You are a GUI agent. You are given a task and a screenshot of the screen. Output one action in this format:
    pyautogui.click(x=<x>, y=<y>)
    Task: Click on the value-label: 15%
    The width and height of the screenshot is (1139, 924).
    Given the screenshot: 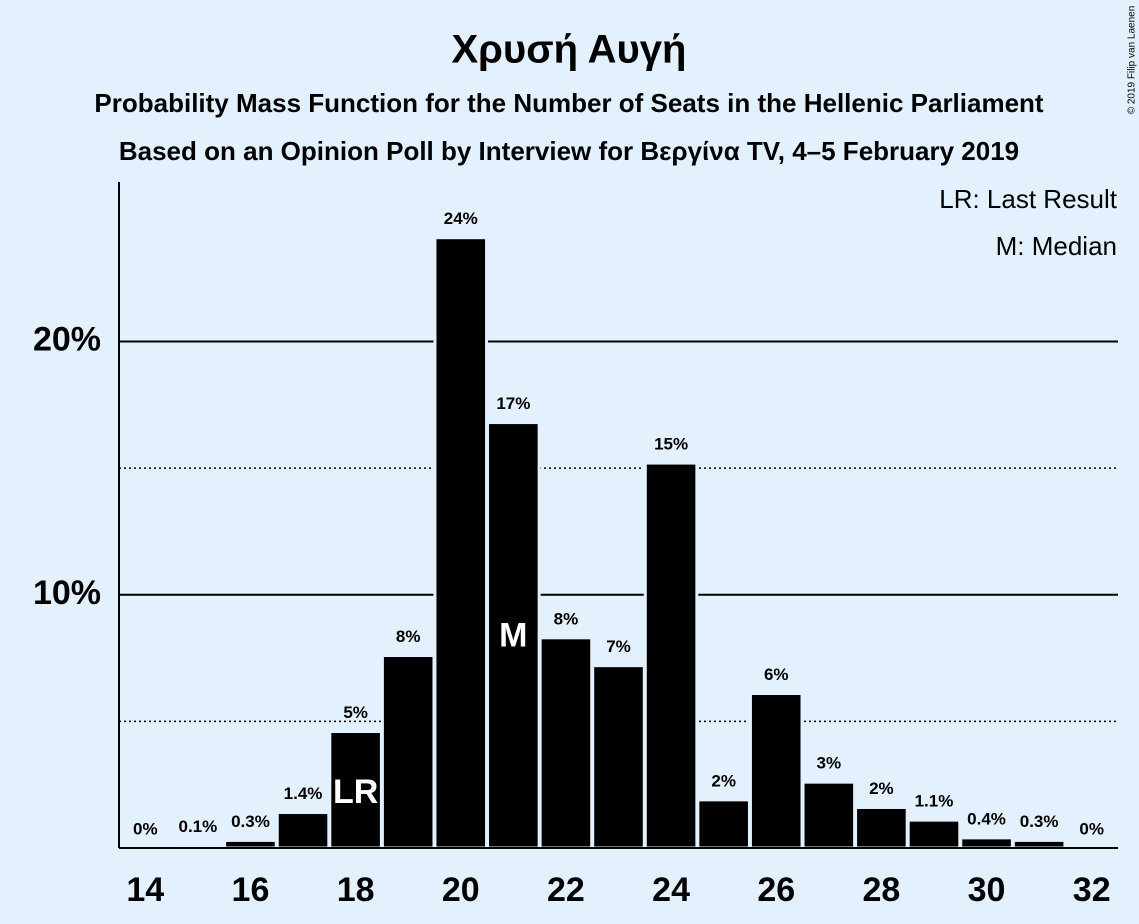 What is the action you would take?
    pyautogui.click(x=671, y=444)
    